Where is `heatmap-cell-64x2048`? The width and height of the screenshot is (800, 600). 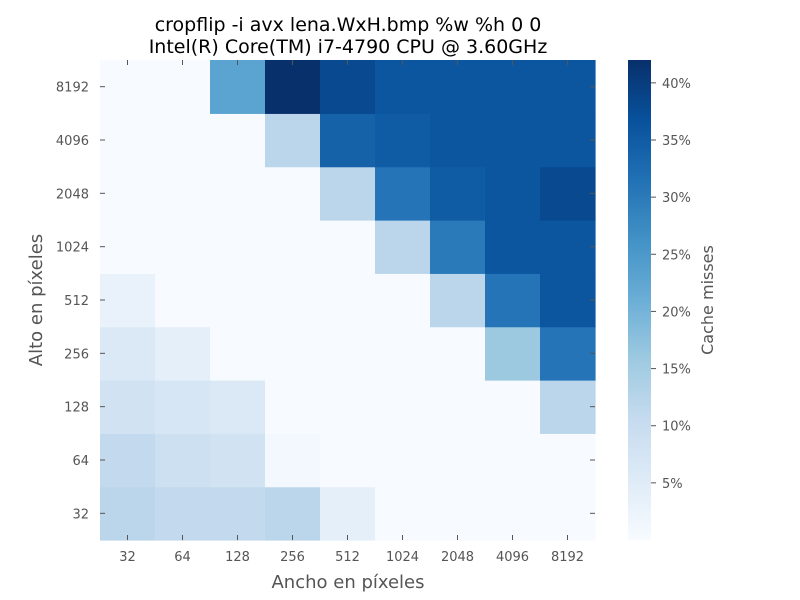 heatmap-cell-64x2048 is located at coordinates (183, 193).